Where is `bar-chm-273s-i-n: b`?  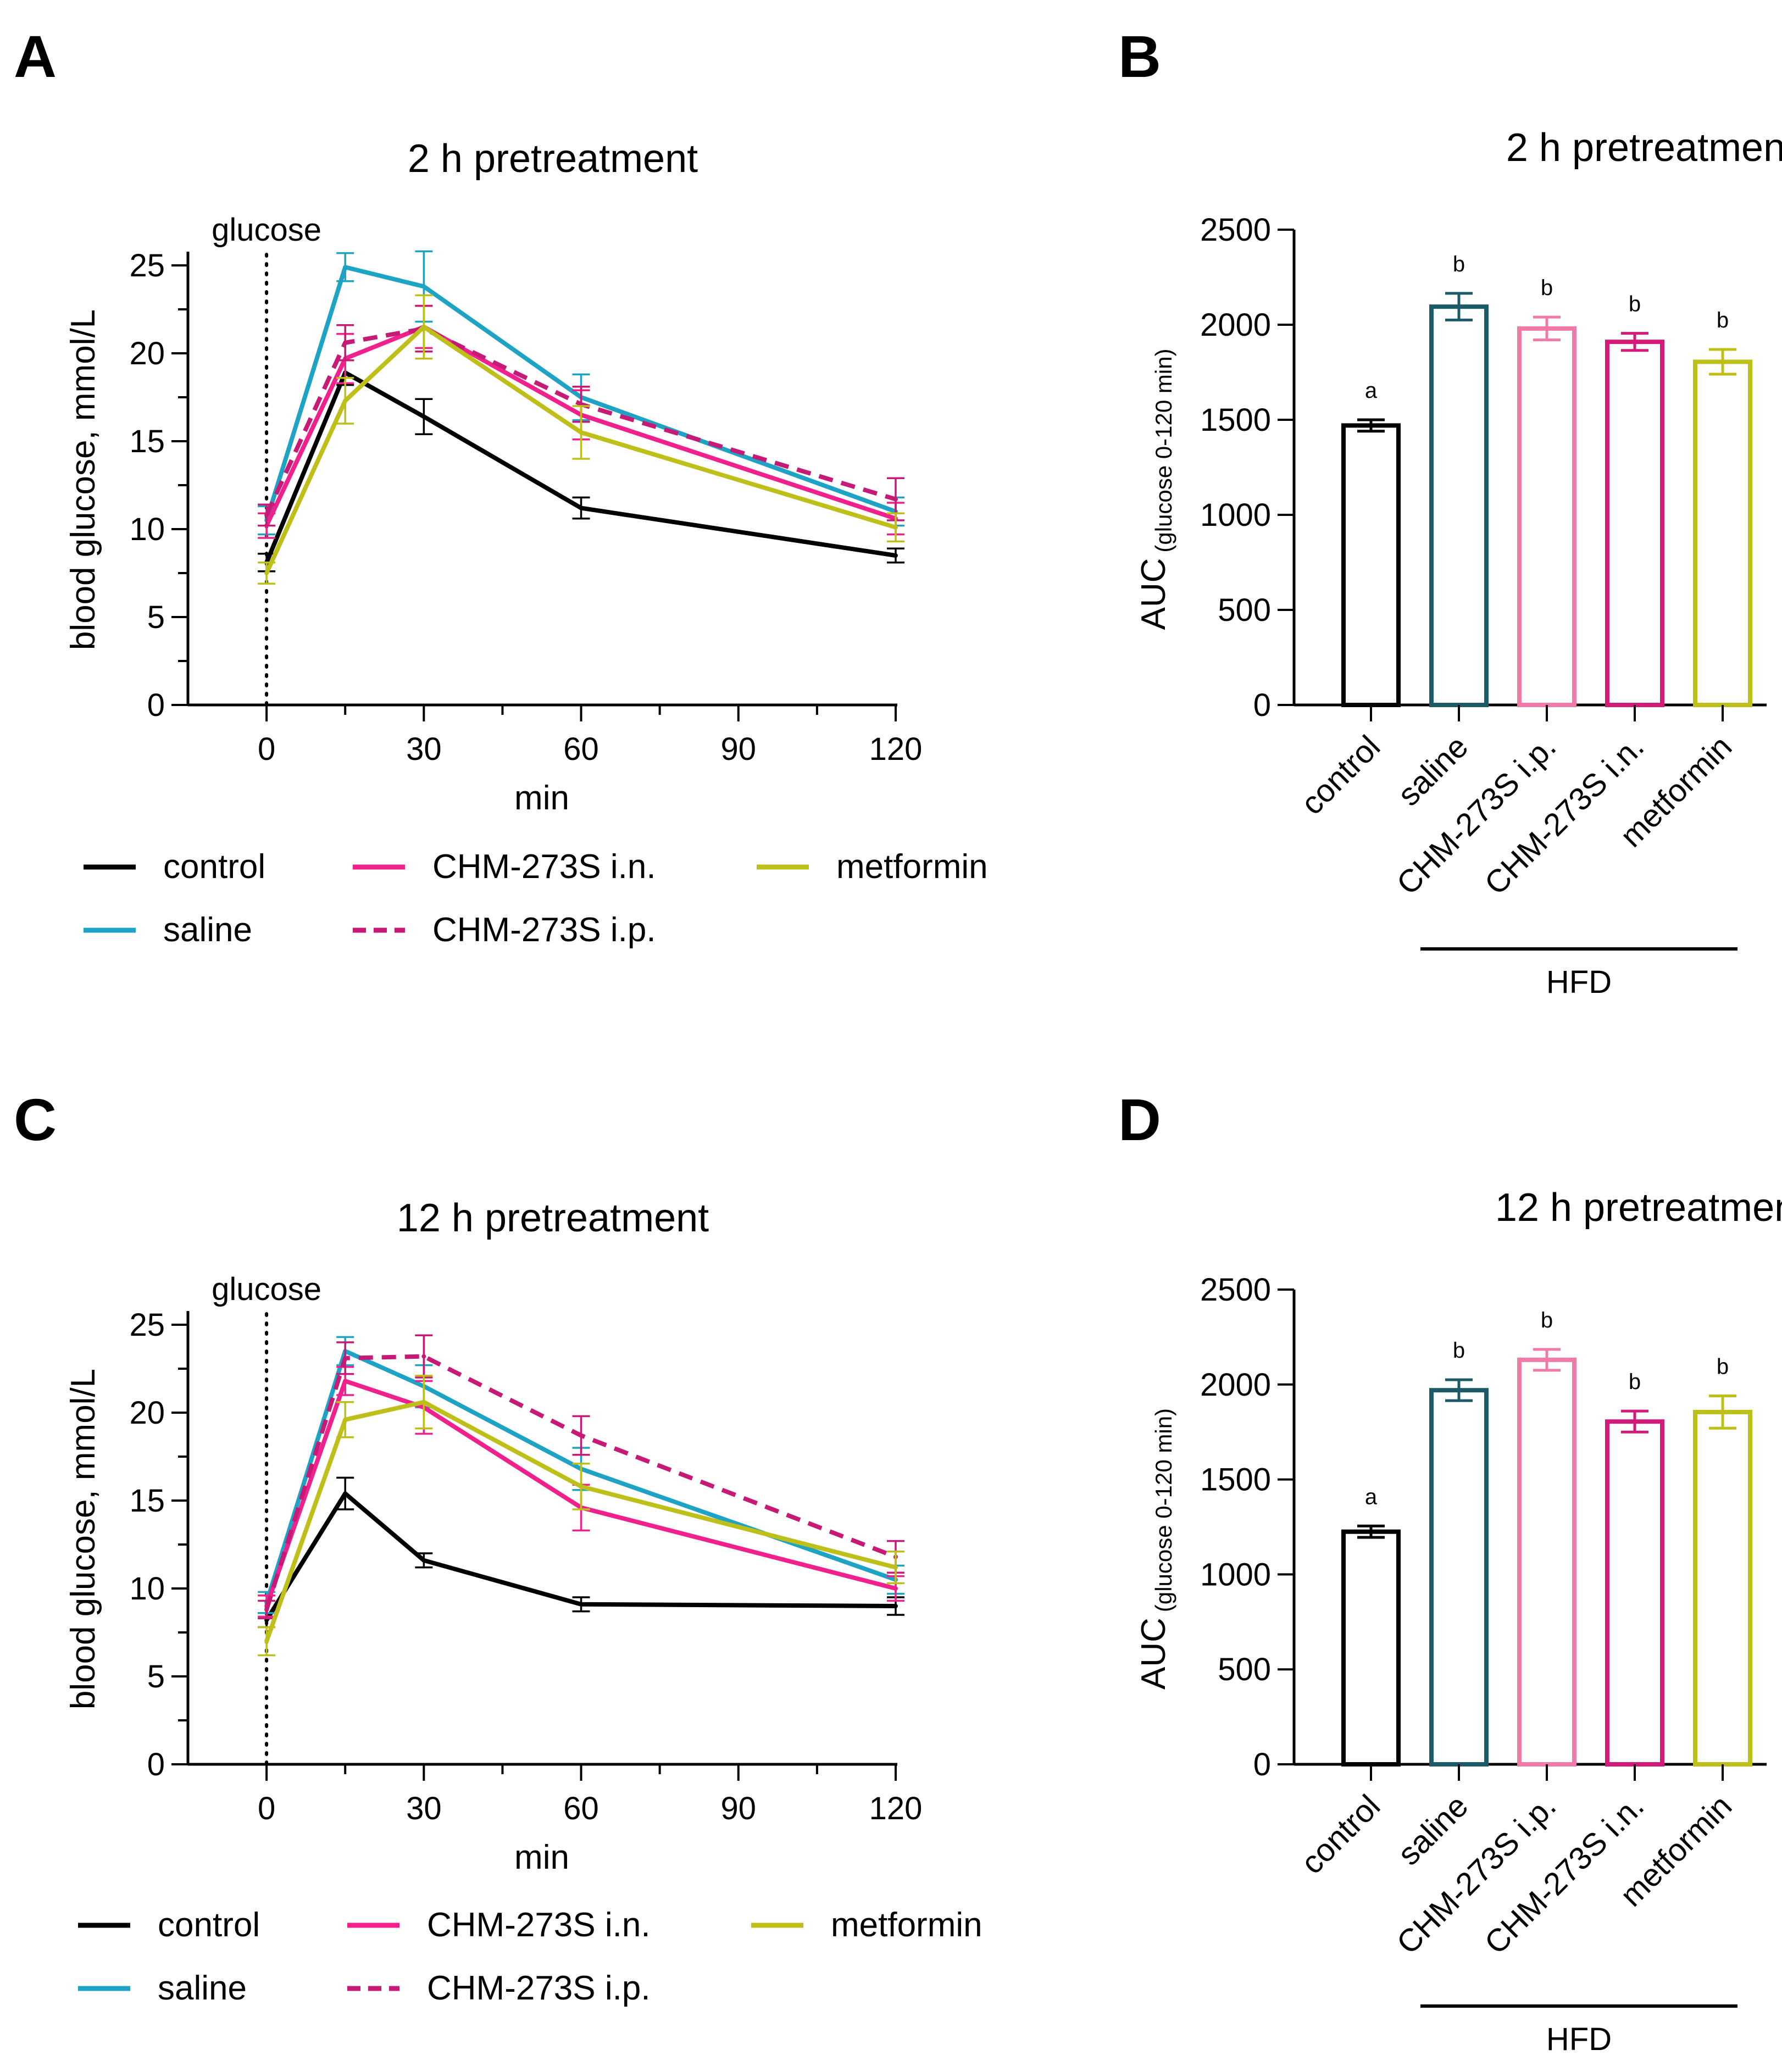 bar-chm-273s-i-n: b is located at coordinates (1634, 1568).